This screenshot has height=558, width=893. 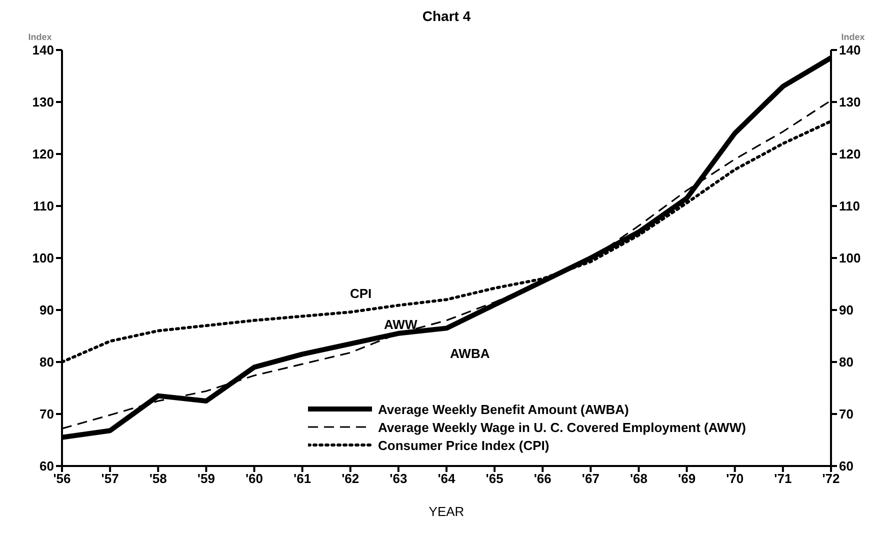 I want to click on x-tick-label: '64, so click(x=447, y=478).